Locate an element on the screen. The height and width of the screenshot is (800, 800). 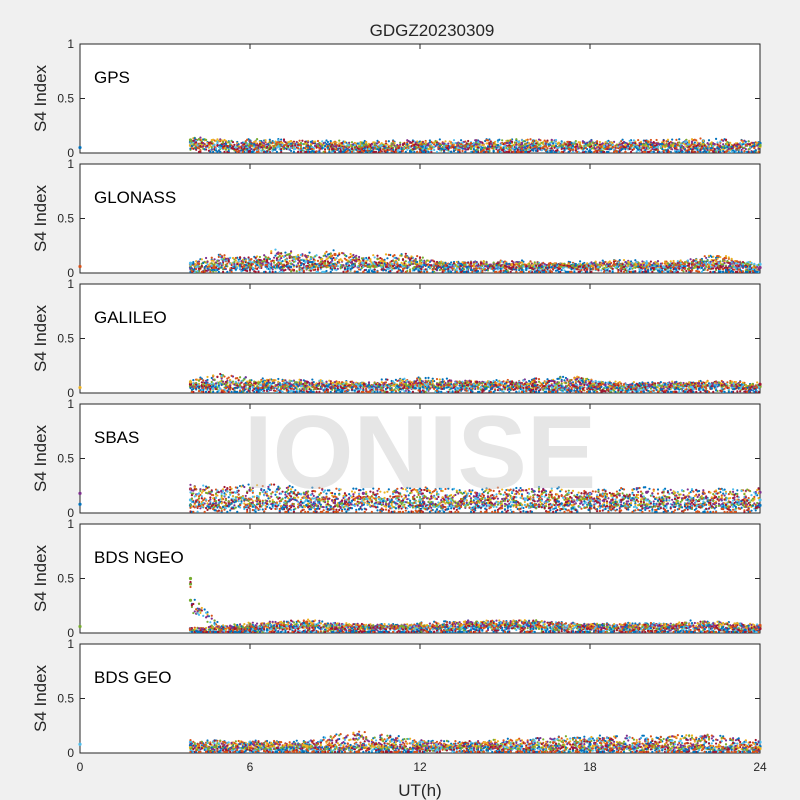
y-tick-label: 1 is located at coordinates (70, 164).